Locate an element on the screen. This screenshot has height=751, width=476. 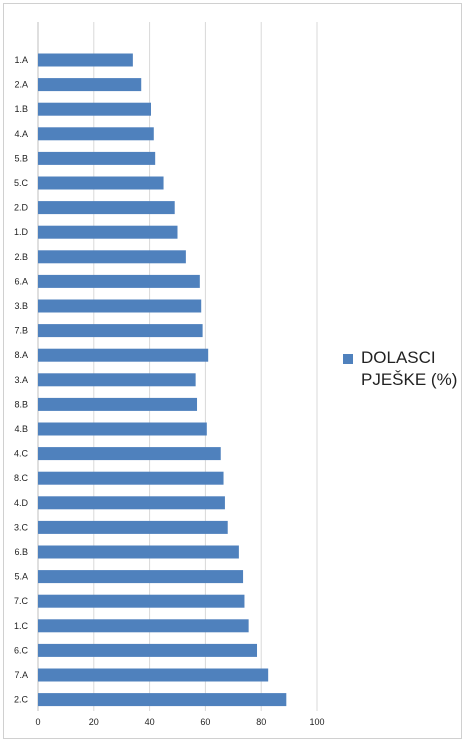
y-tick-label: 3.C is located at coordinates (21, 527).